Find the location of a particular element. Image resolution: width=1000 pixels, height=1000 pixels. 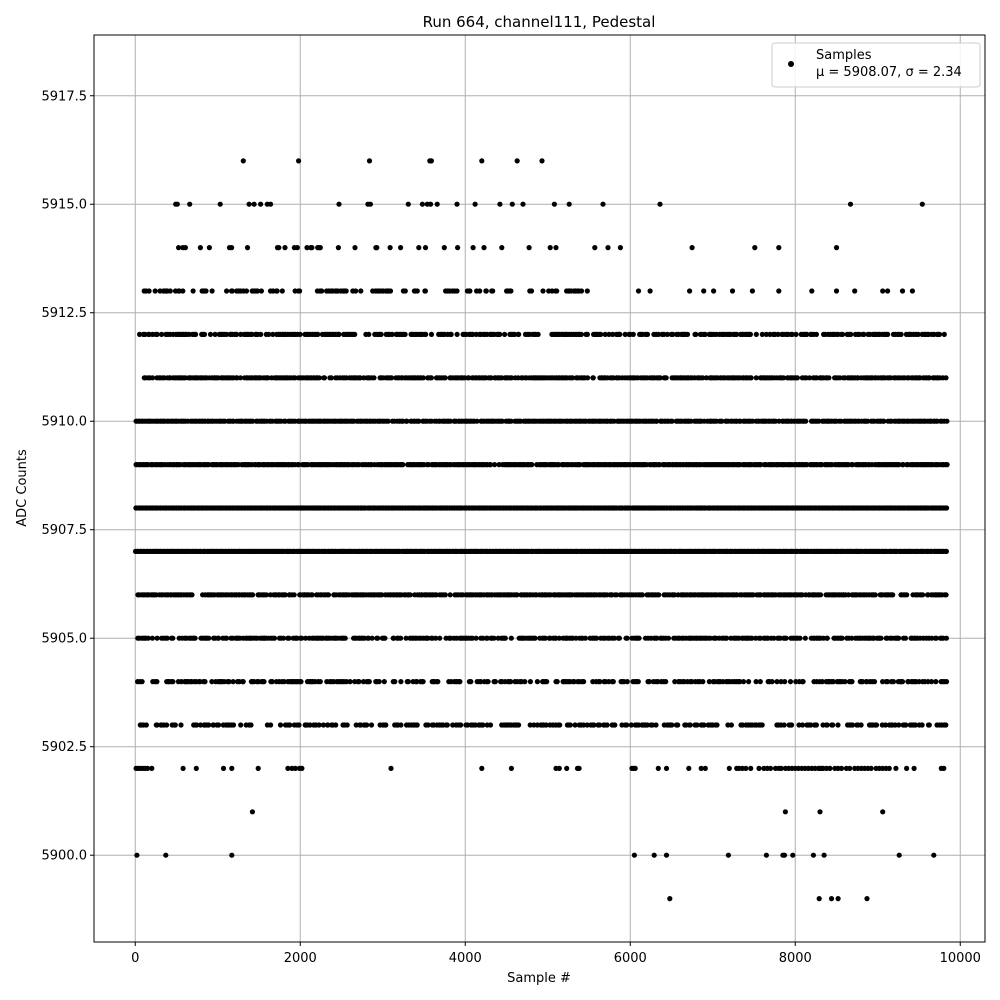

x-axis-ticks: 0 2000 4000 6000 8000 10000 is located at coordinates (556, 954).